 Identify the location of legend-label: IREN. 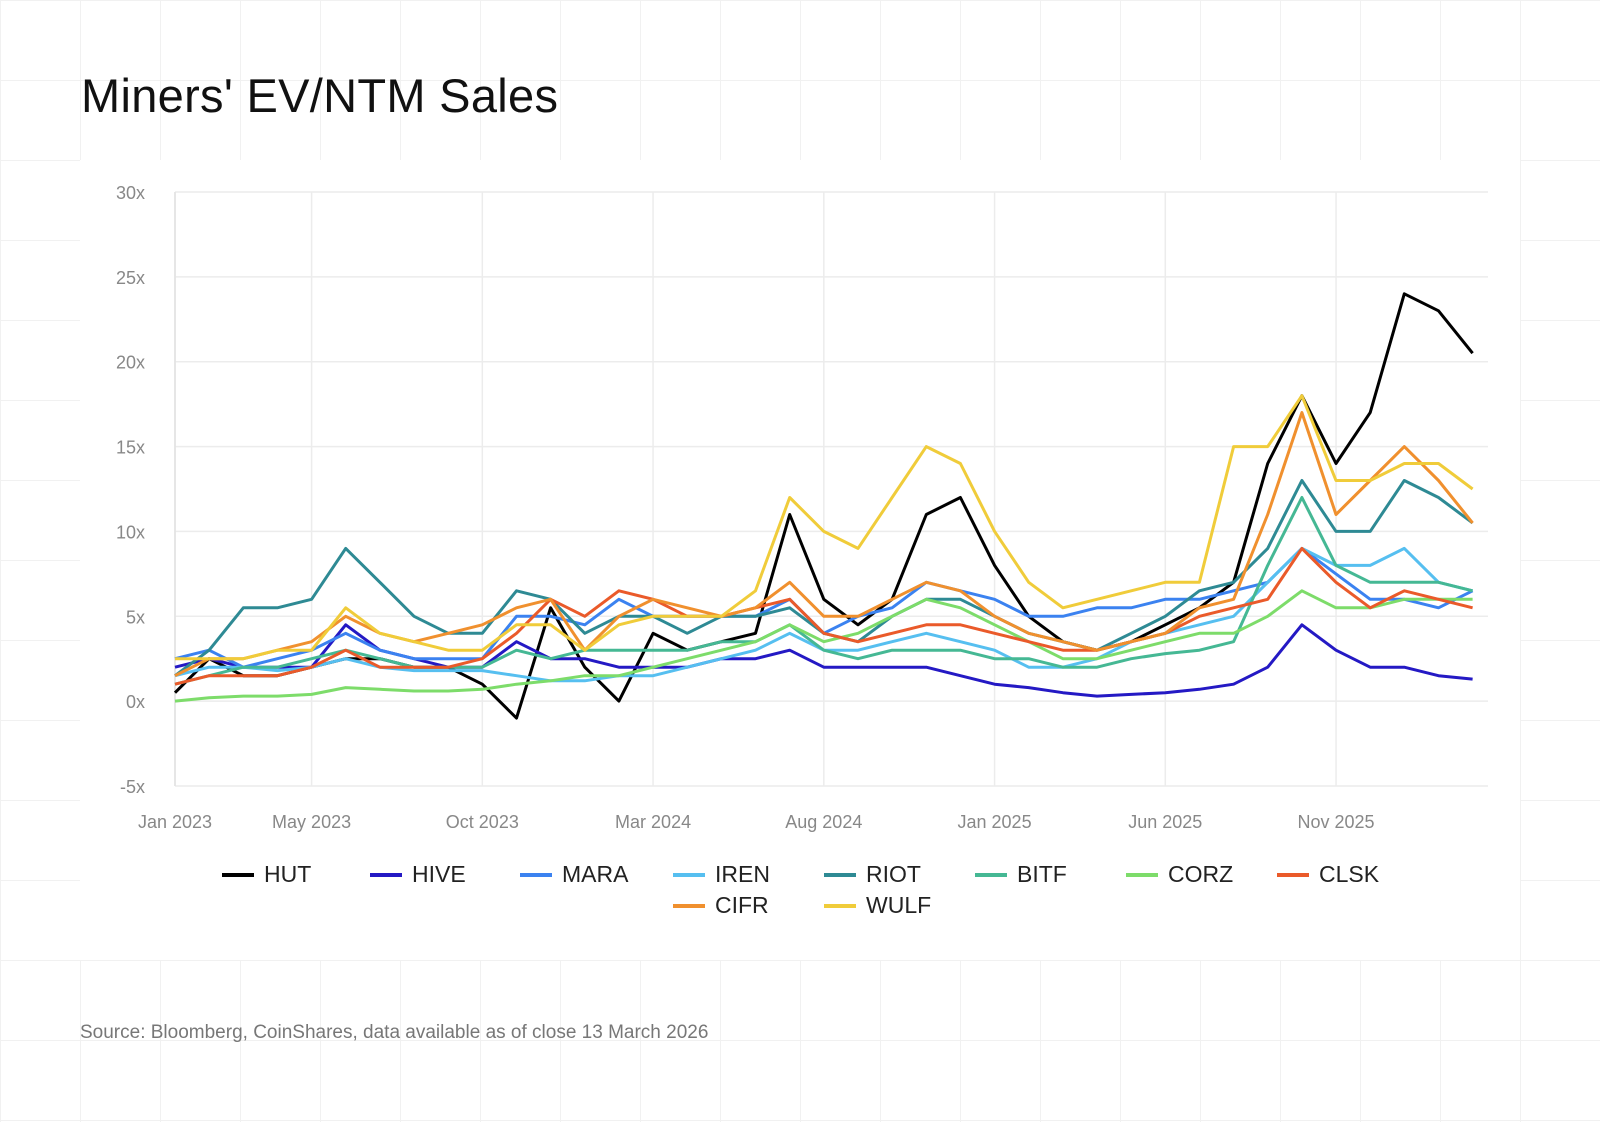
(742, 874).